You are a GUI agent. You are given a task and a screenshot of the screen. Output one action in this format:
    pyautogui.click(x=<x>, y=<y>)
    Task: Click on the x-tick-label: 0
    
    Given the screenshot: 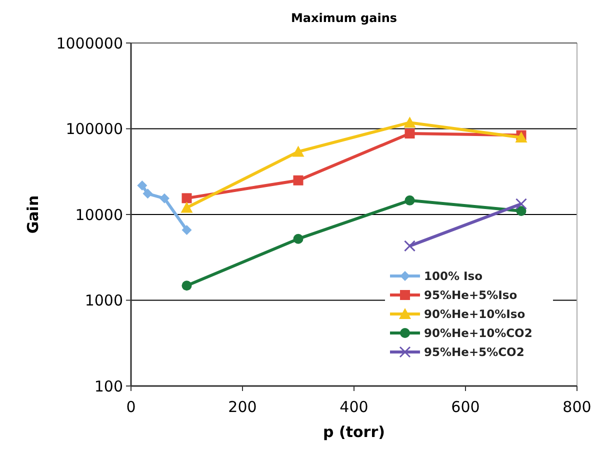 What is the action you would take?
    pyautogui.click(x=131, y=407)
    